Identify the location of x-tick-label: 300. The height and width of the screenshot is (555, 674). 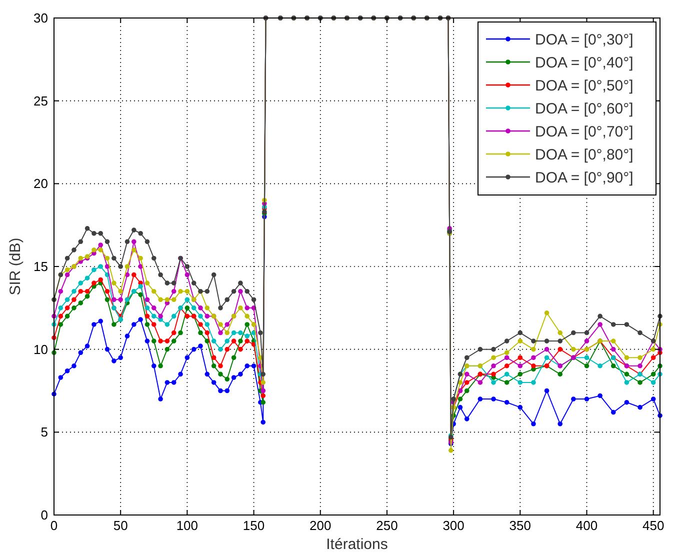
(453, 525).